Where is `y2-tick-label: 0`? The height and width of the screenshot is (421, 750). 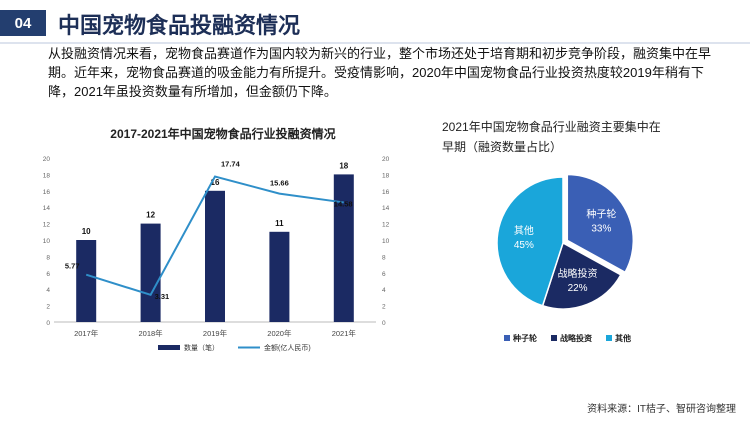
y2-tick-label: 0 is located at coordinates (384, 323).